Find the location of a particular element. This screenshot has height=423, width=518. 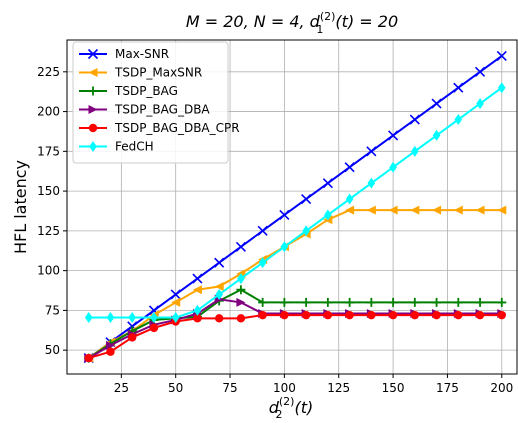

x-axis-title: d(2) 2 (t) is located at coordinates (291, 408).